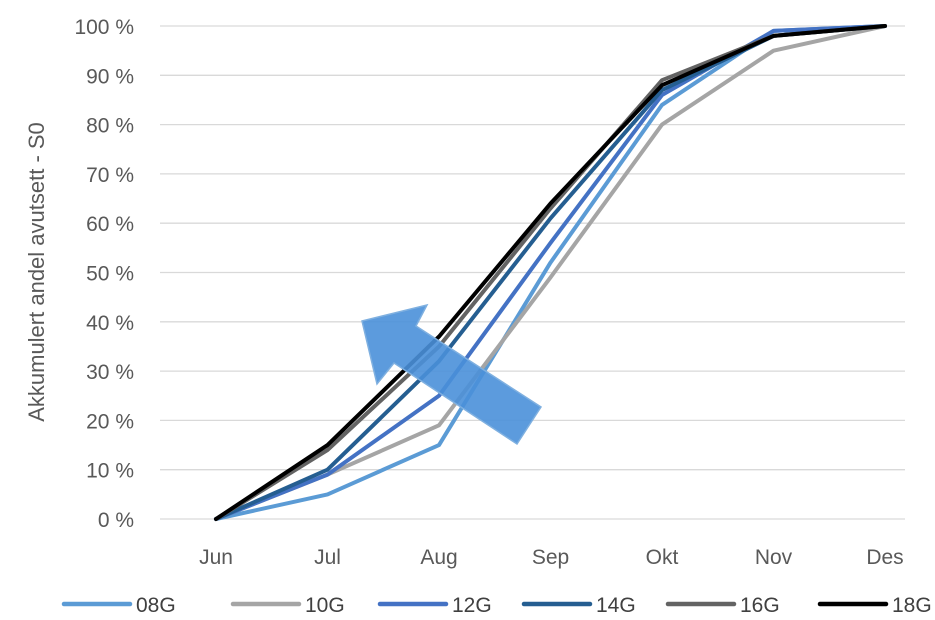 This screenshot has height=620, width=935. I want to click on y-tick-label: 100 %, so click(104, 27).